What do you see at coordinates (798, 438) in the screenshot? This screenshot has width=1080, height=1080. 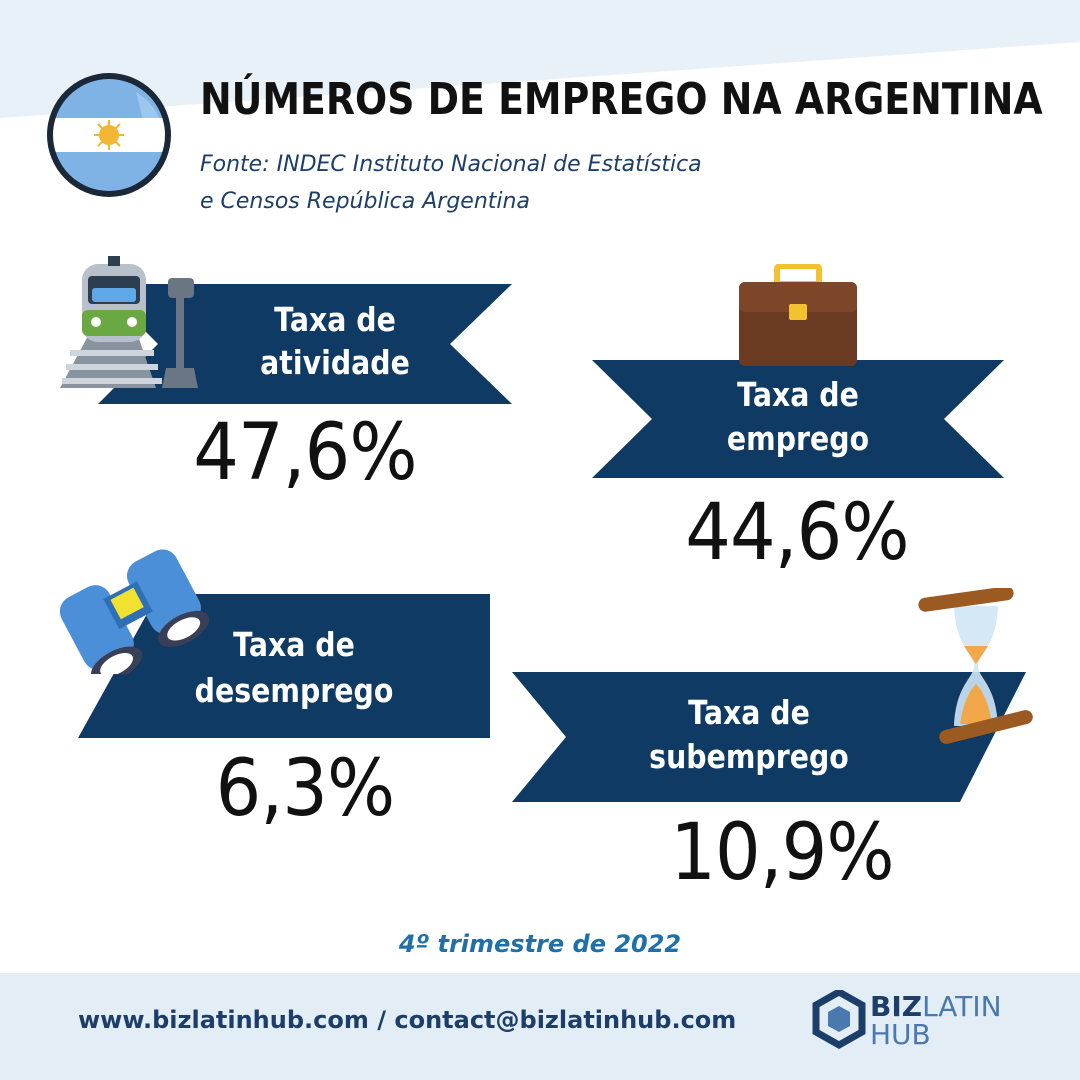 I see `banner-label-line-2: emprego` at bounding box center [798, 438].